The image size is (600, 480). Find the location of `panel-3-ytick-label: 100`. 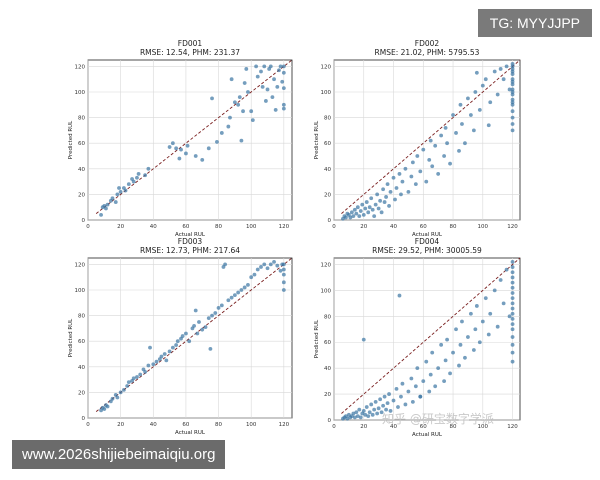

panel-3-ytick-label: 100 is located at coordinates (80, 291).